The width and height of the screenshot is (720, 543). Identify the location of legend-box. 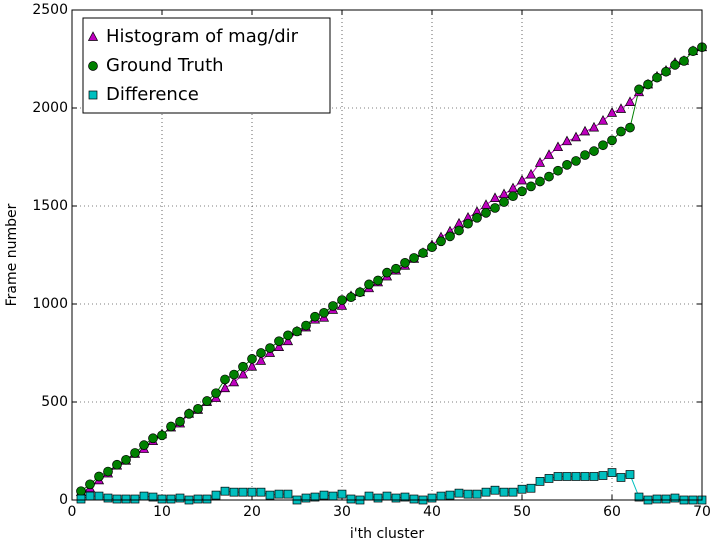
(206, 65).